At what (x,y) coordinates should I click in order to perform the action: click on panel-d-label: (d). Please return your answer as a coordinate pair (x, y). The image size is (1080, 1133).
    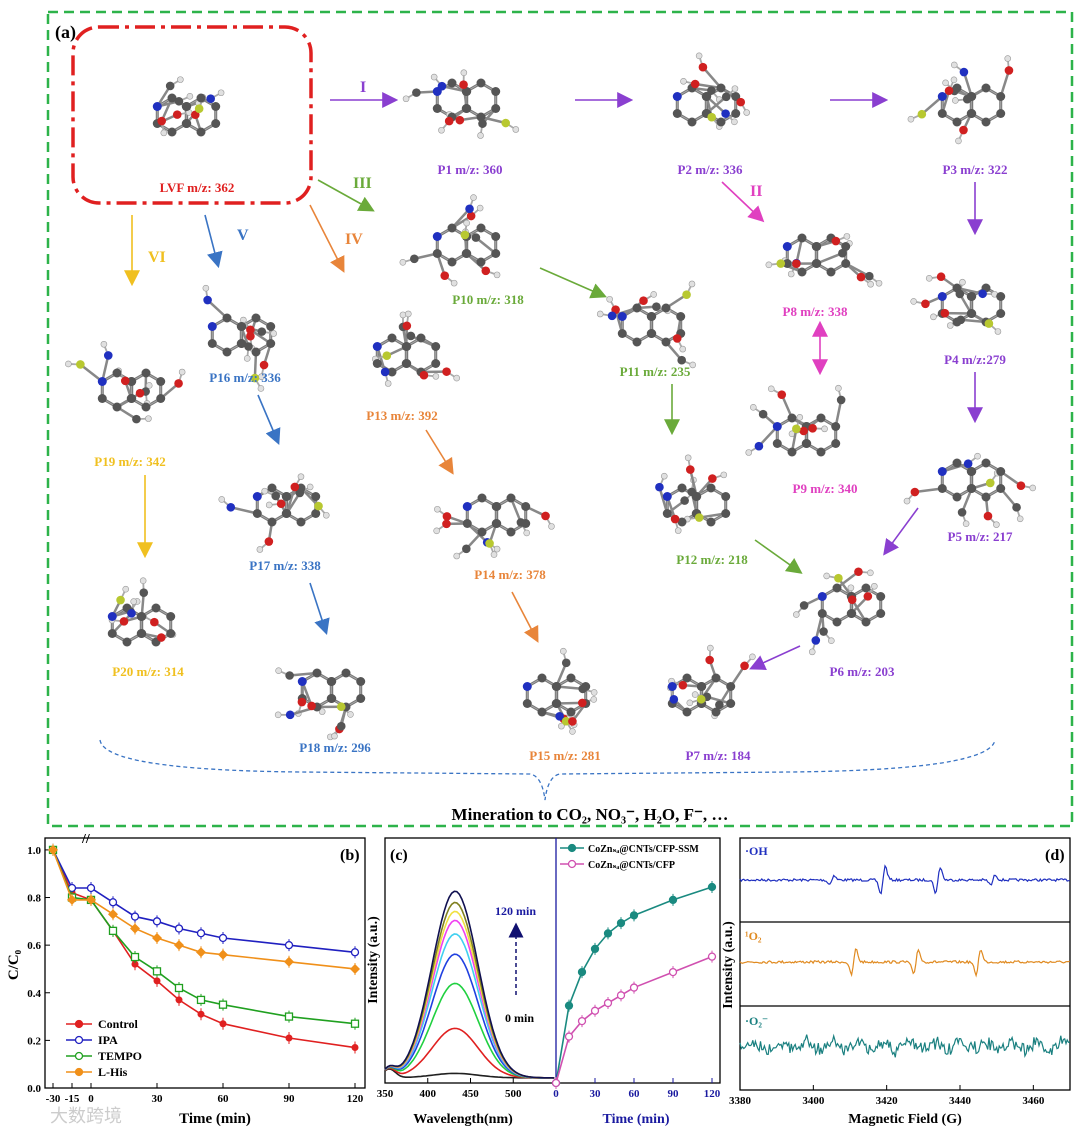
    Looking at the image, I should click on (1055, 855).